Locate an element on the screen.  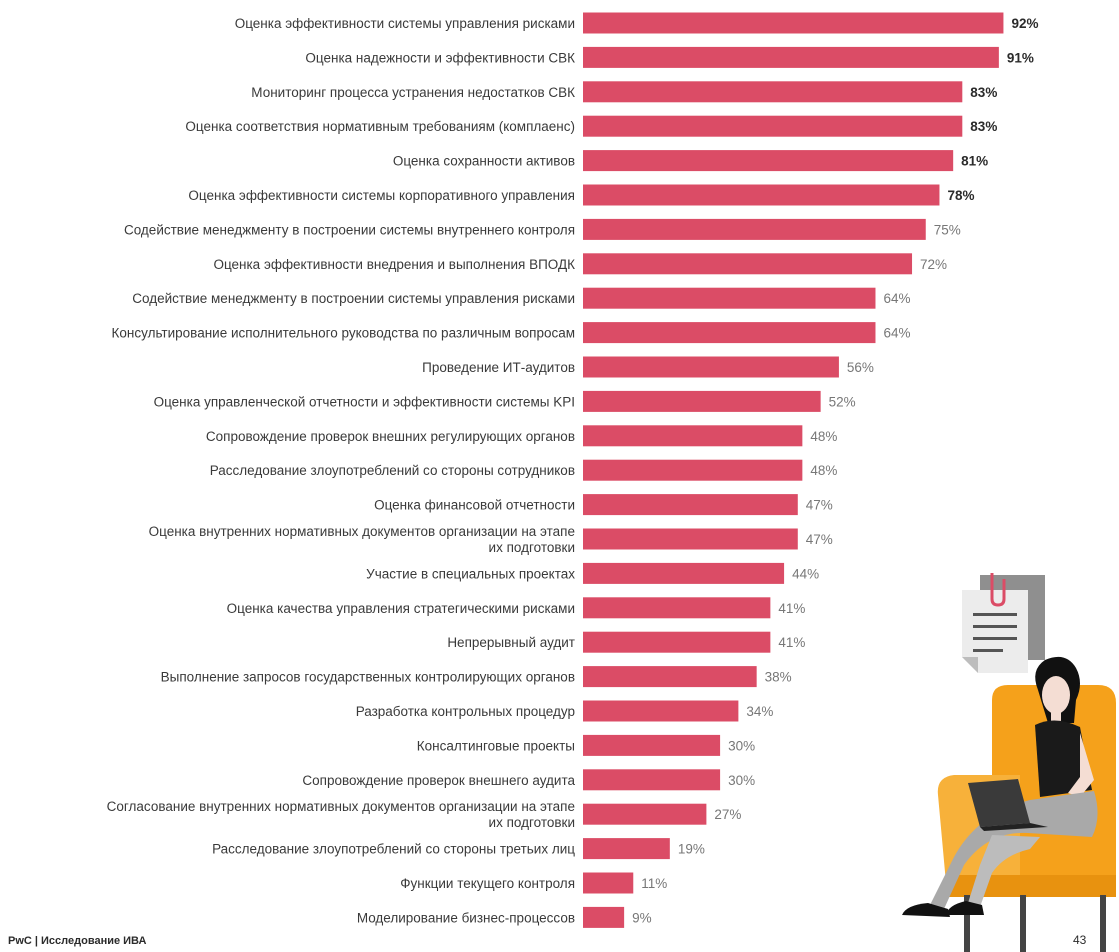
value-label-25: 11% is located at coordinates (654, 883).